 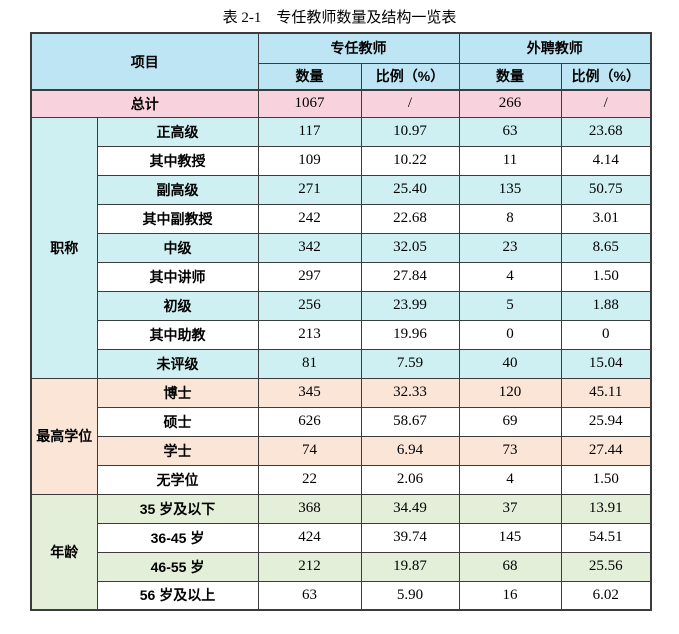 I want to click on value-cell: 120, so click(x=510, y=392).